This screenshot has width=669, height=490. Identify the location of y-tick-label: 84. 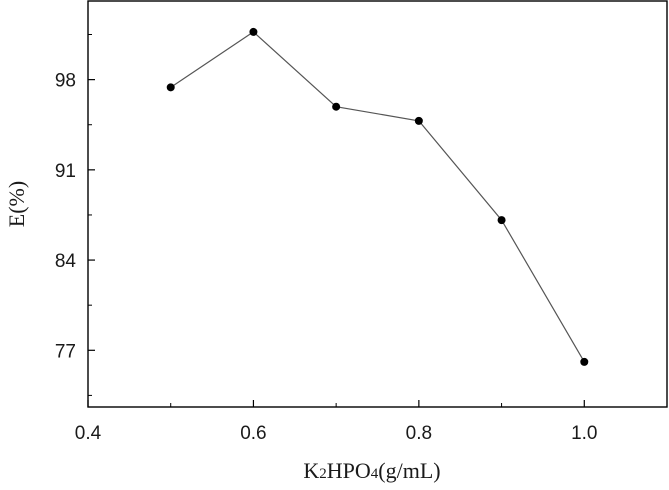
(66, 261).